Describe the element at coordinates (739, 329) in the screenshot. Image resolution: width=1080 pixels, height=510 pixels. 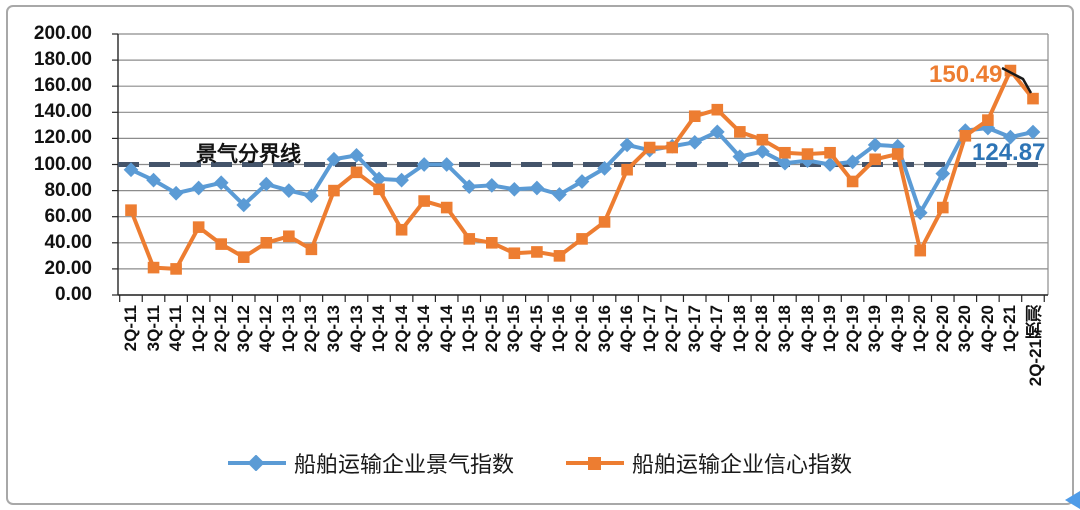
I see `x-axis-label: 1Q-18` at that location.